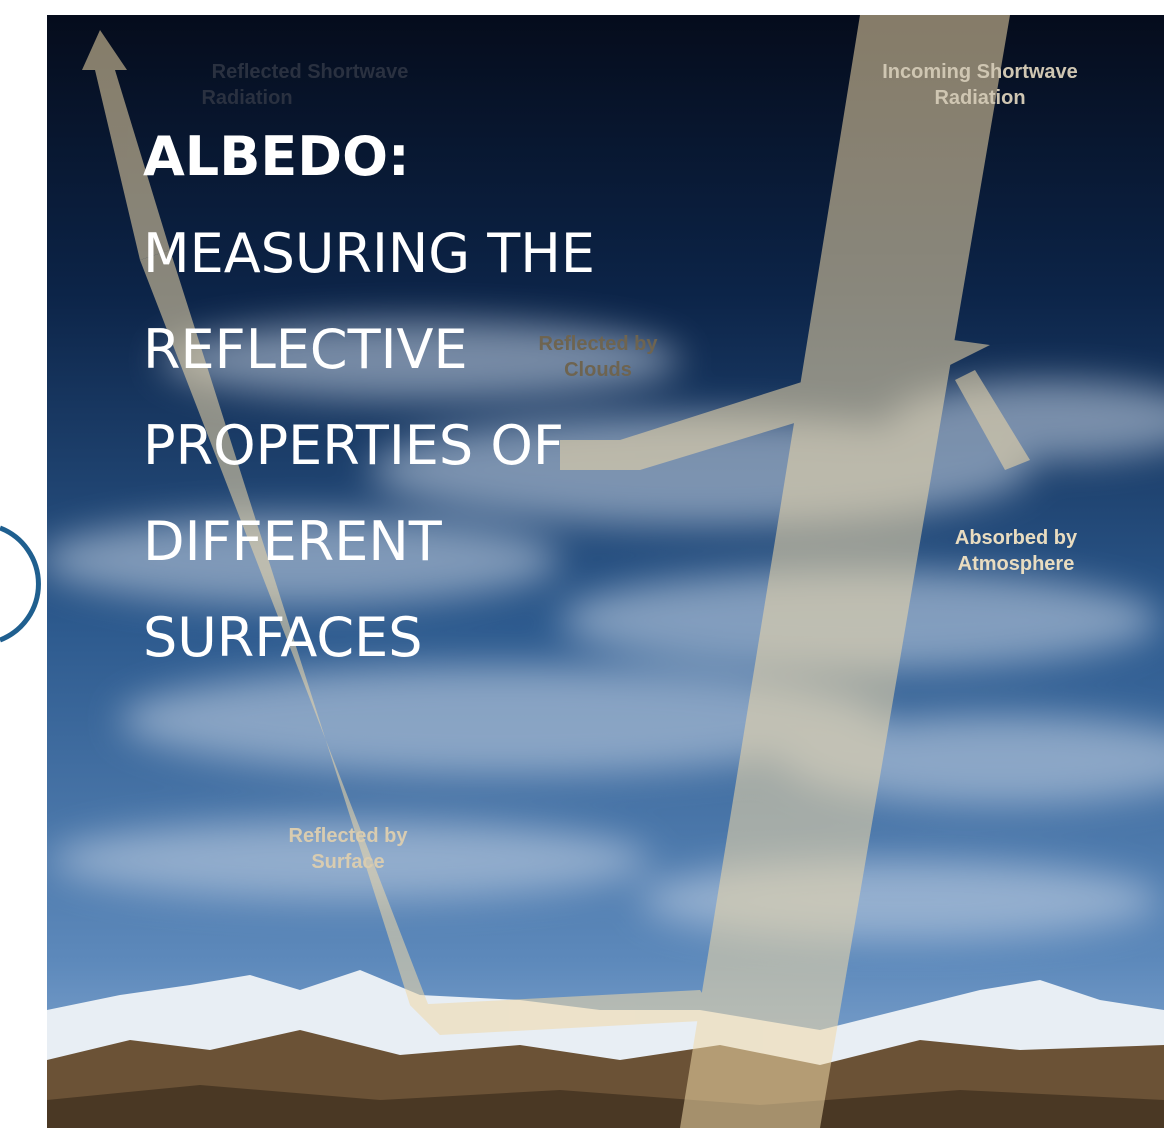 The height and width of the screenshot is (1128, 1164). Describe the element at coordinates (347, 862) in the screenshot. I see `label: Surface` at that location.